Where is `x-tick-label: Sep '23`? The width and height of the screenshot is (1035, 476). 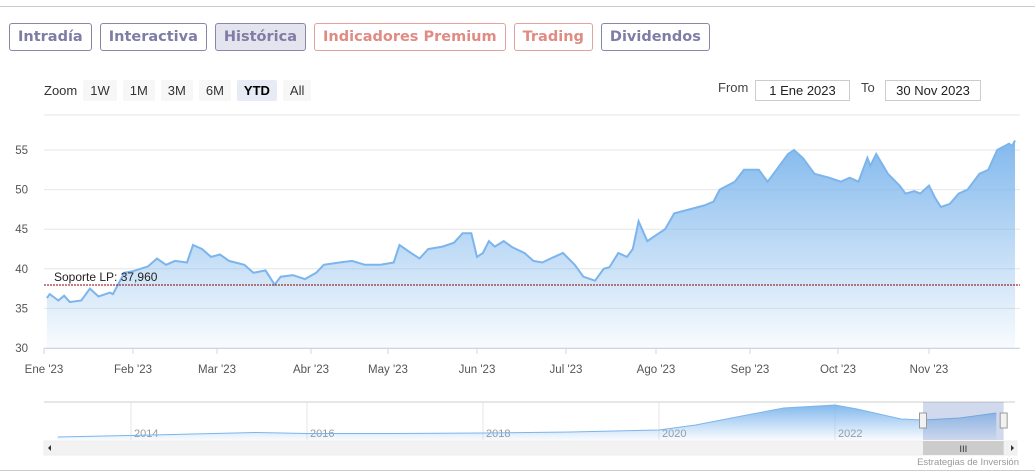
x-tick-label: Sep '23 is located at coordinates (750, 370).